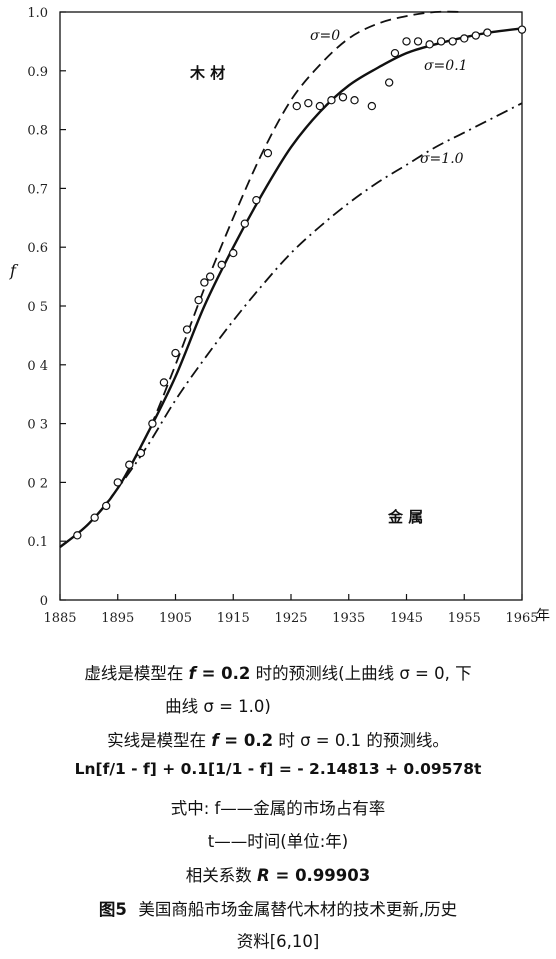 The image size is (556, 959). What do you see at coordinates (325, 36) in the screenshot?
I see `curve-label-sigma-0: σ=0` at bounding box center [325, 36].